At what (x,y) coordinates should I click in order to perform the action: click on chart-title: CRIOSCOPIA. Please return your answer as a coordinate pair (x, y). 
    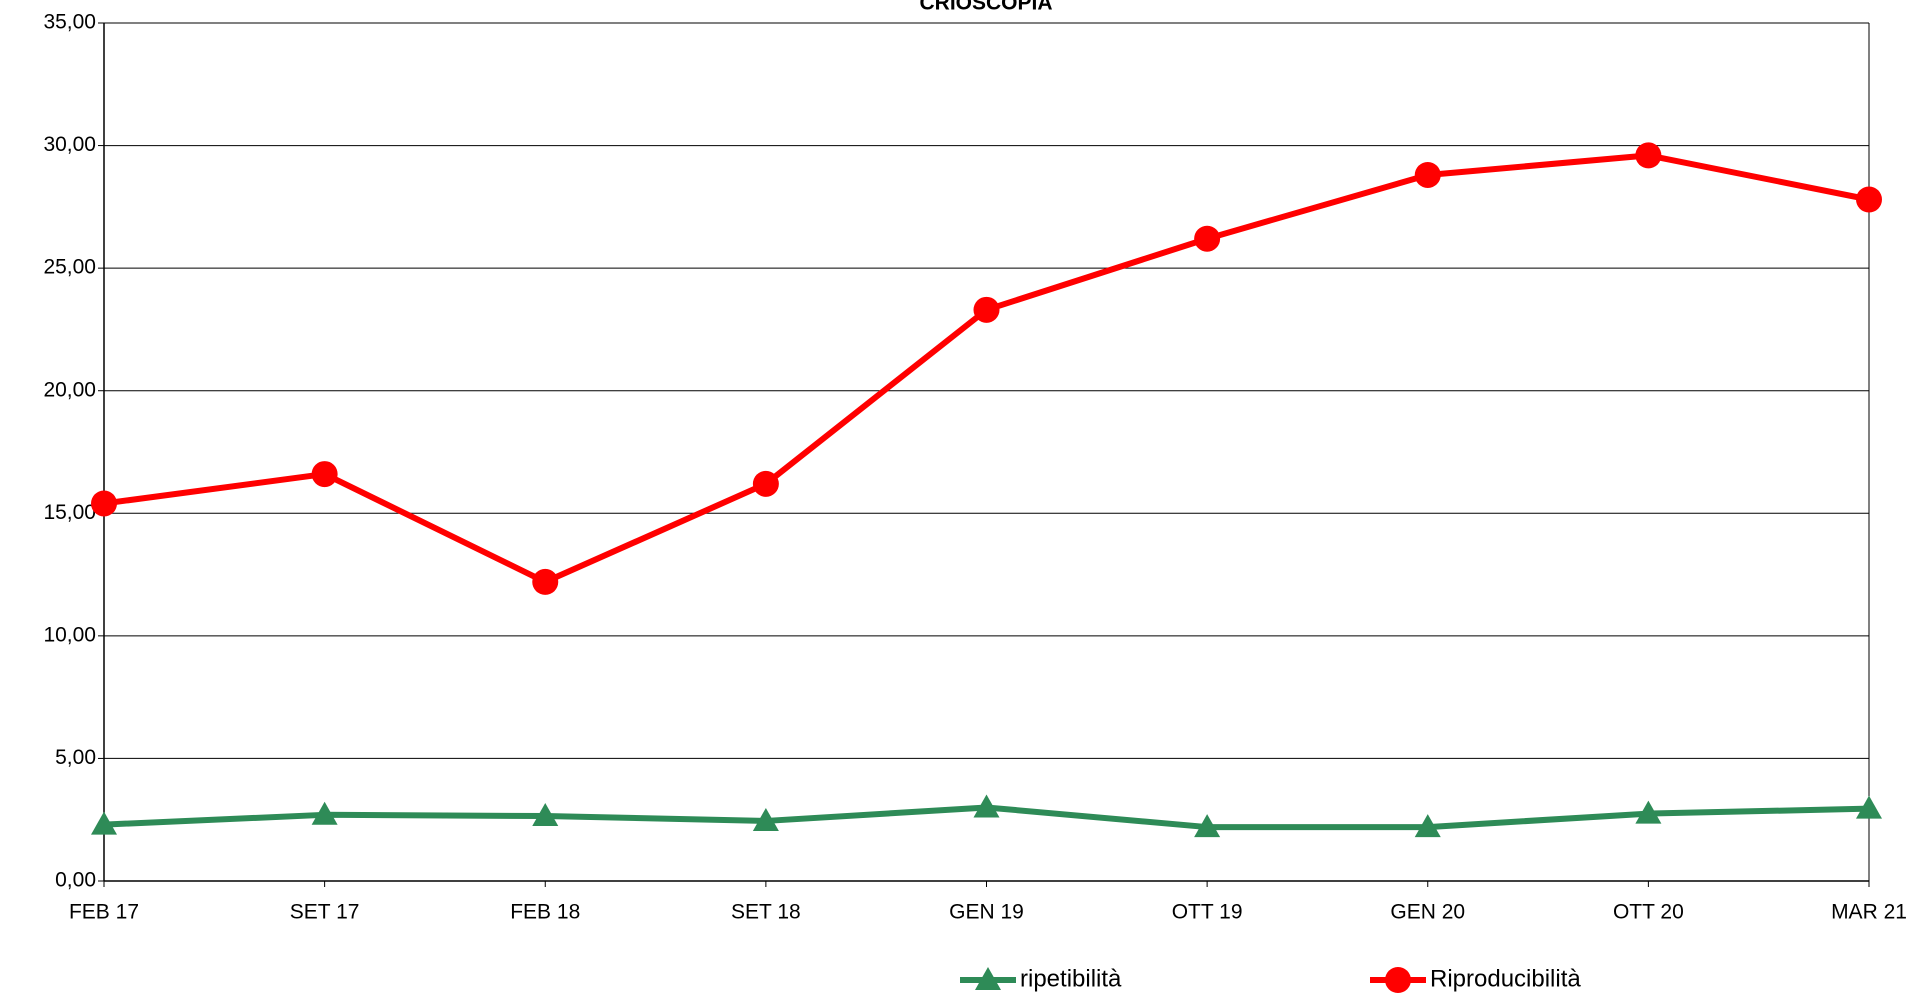
    Looking at the image, I should click on (985, 7).